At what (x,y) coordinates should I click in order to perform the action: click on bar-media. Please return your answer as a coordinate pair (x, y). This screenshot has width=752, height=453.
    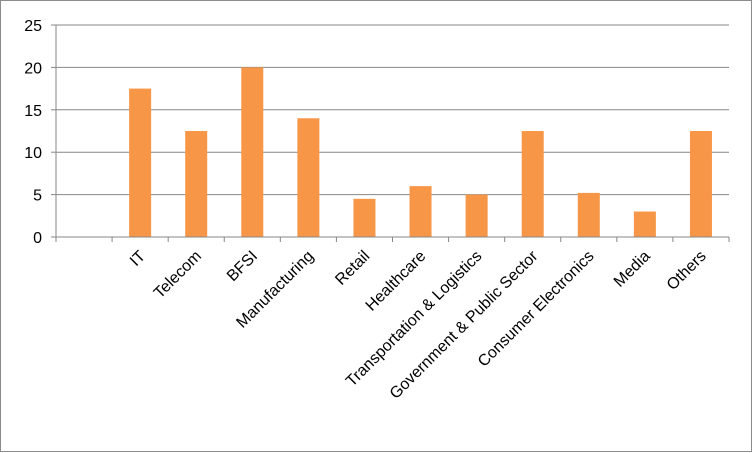
    Looking at the image, I should click on (644, 224).